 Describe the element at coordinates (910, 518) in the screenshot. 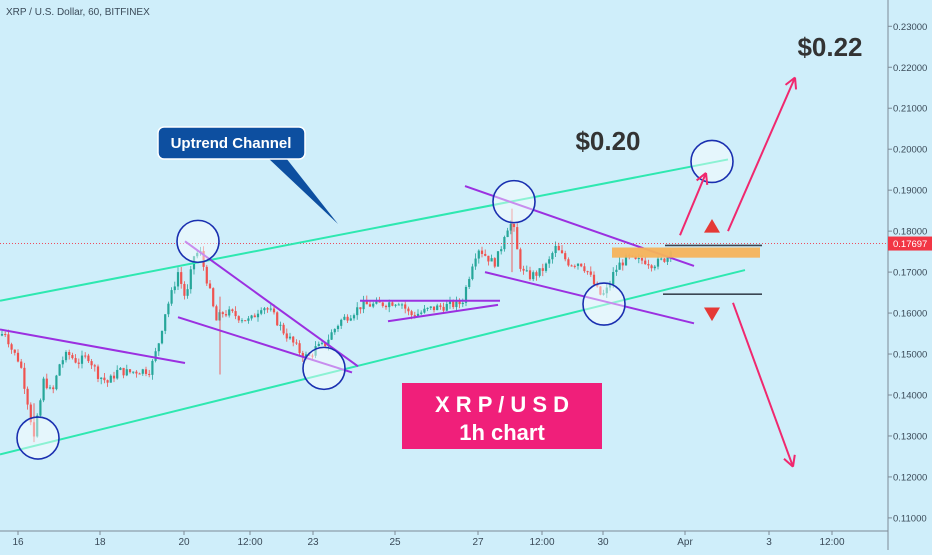

I see `price-tick-label: 0.11000` at that location.